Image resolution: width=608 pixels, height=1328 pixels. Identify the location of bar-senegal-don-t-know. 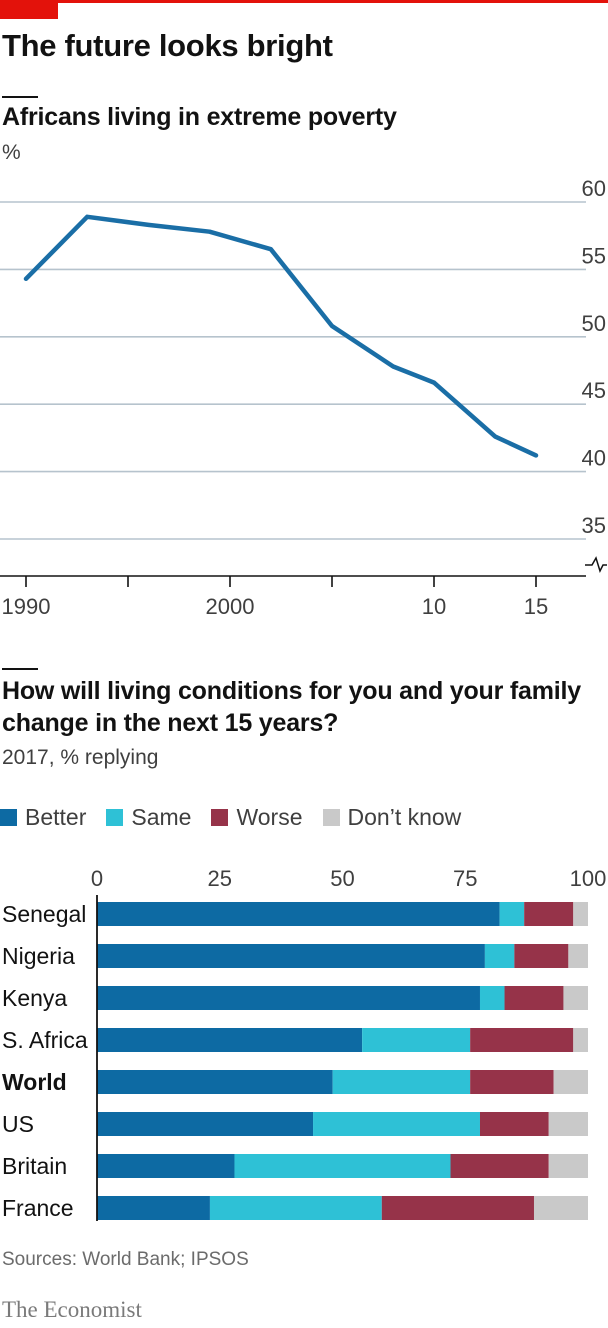
(580, 914).